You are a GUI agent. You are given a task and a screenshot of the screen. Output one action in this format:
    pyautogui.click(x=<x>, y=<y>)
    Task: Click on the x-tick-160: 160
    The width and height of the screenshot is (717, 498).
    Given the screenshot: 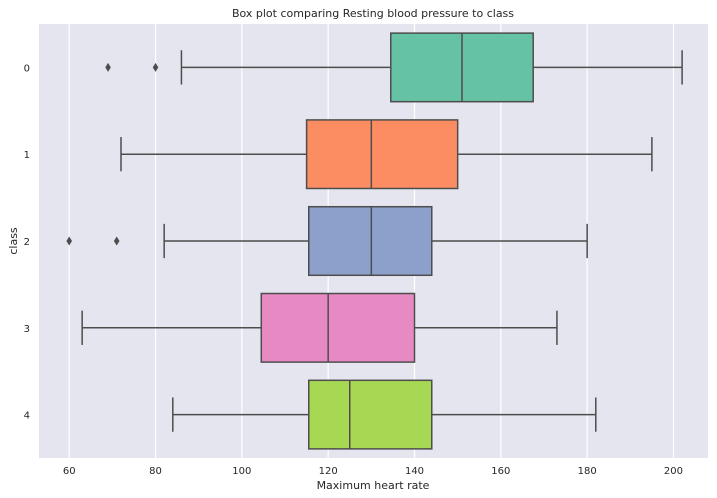 What is the action you would take?
    pyautogui.click(x=500, y=471)
    